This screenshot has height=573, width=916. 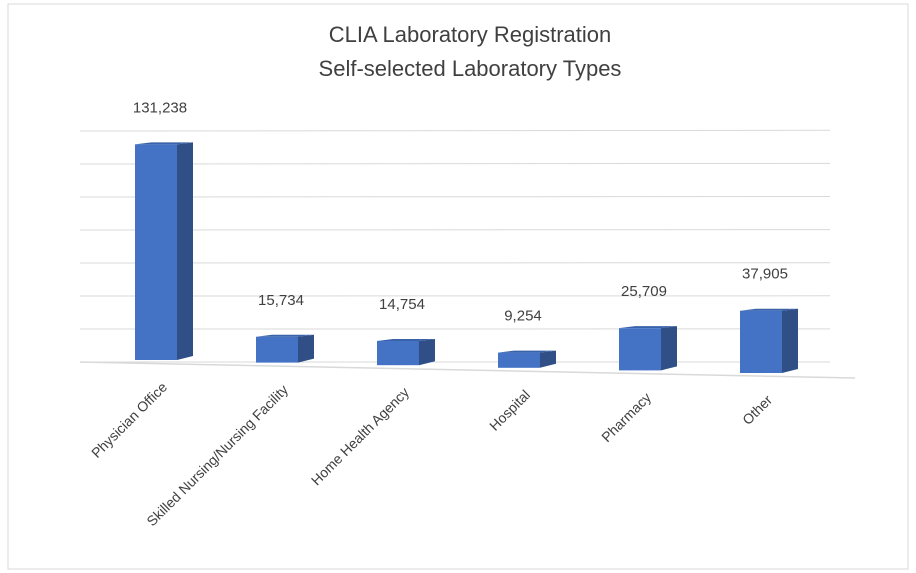 I want to click on value-label: 25,709, so click(x=644, y=291).